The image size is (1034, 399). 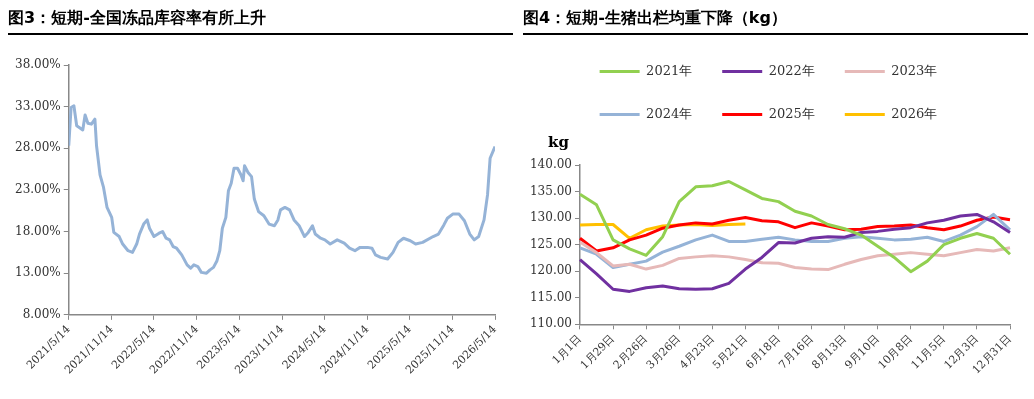 I want to click on y-tick-label: 33.00%, so click(x=37, y=105).